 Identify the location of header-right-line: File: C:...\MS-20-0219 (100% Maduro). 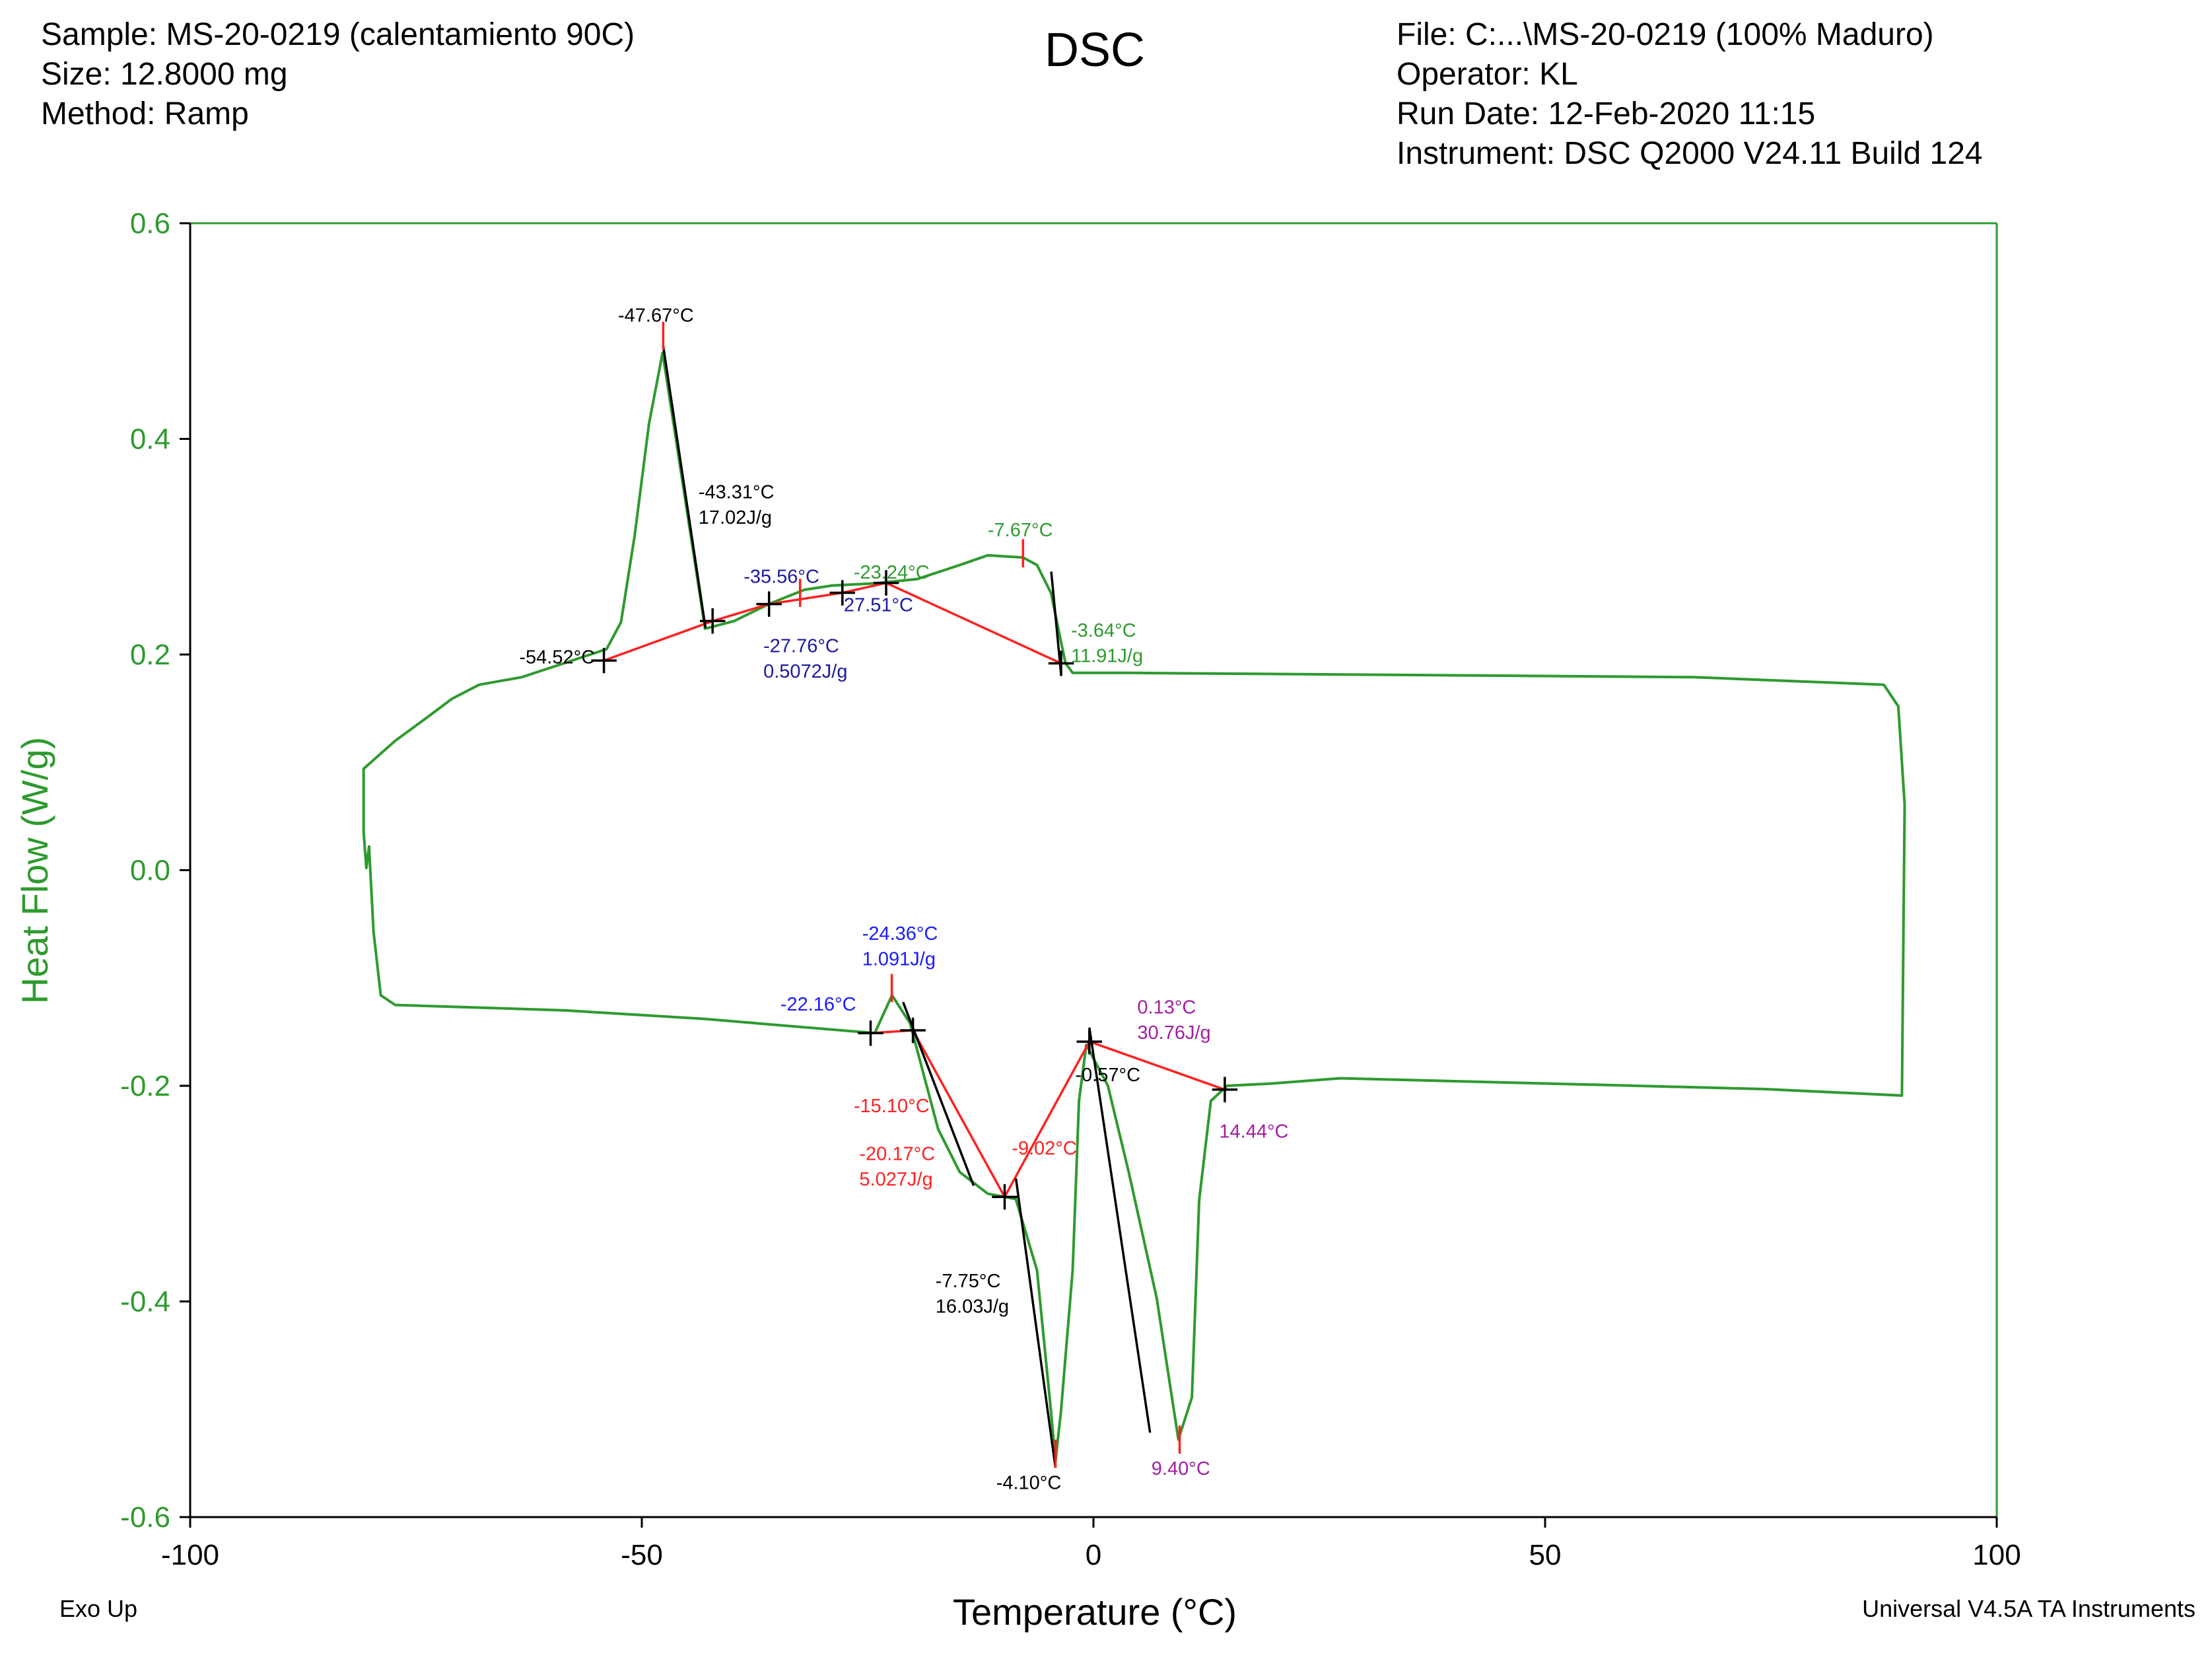
(1666, 35).